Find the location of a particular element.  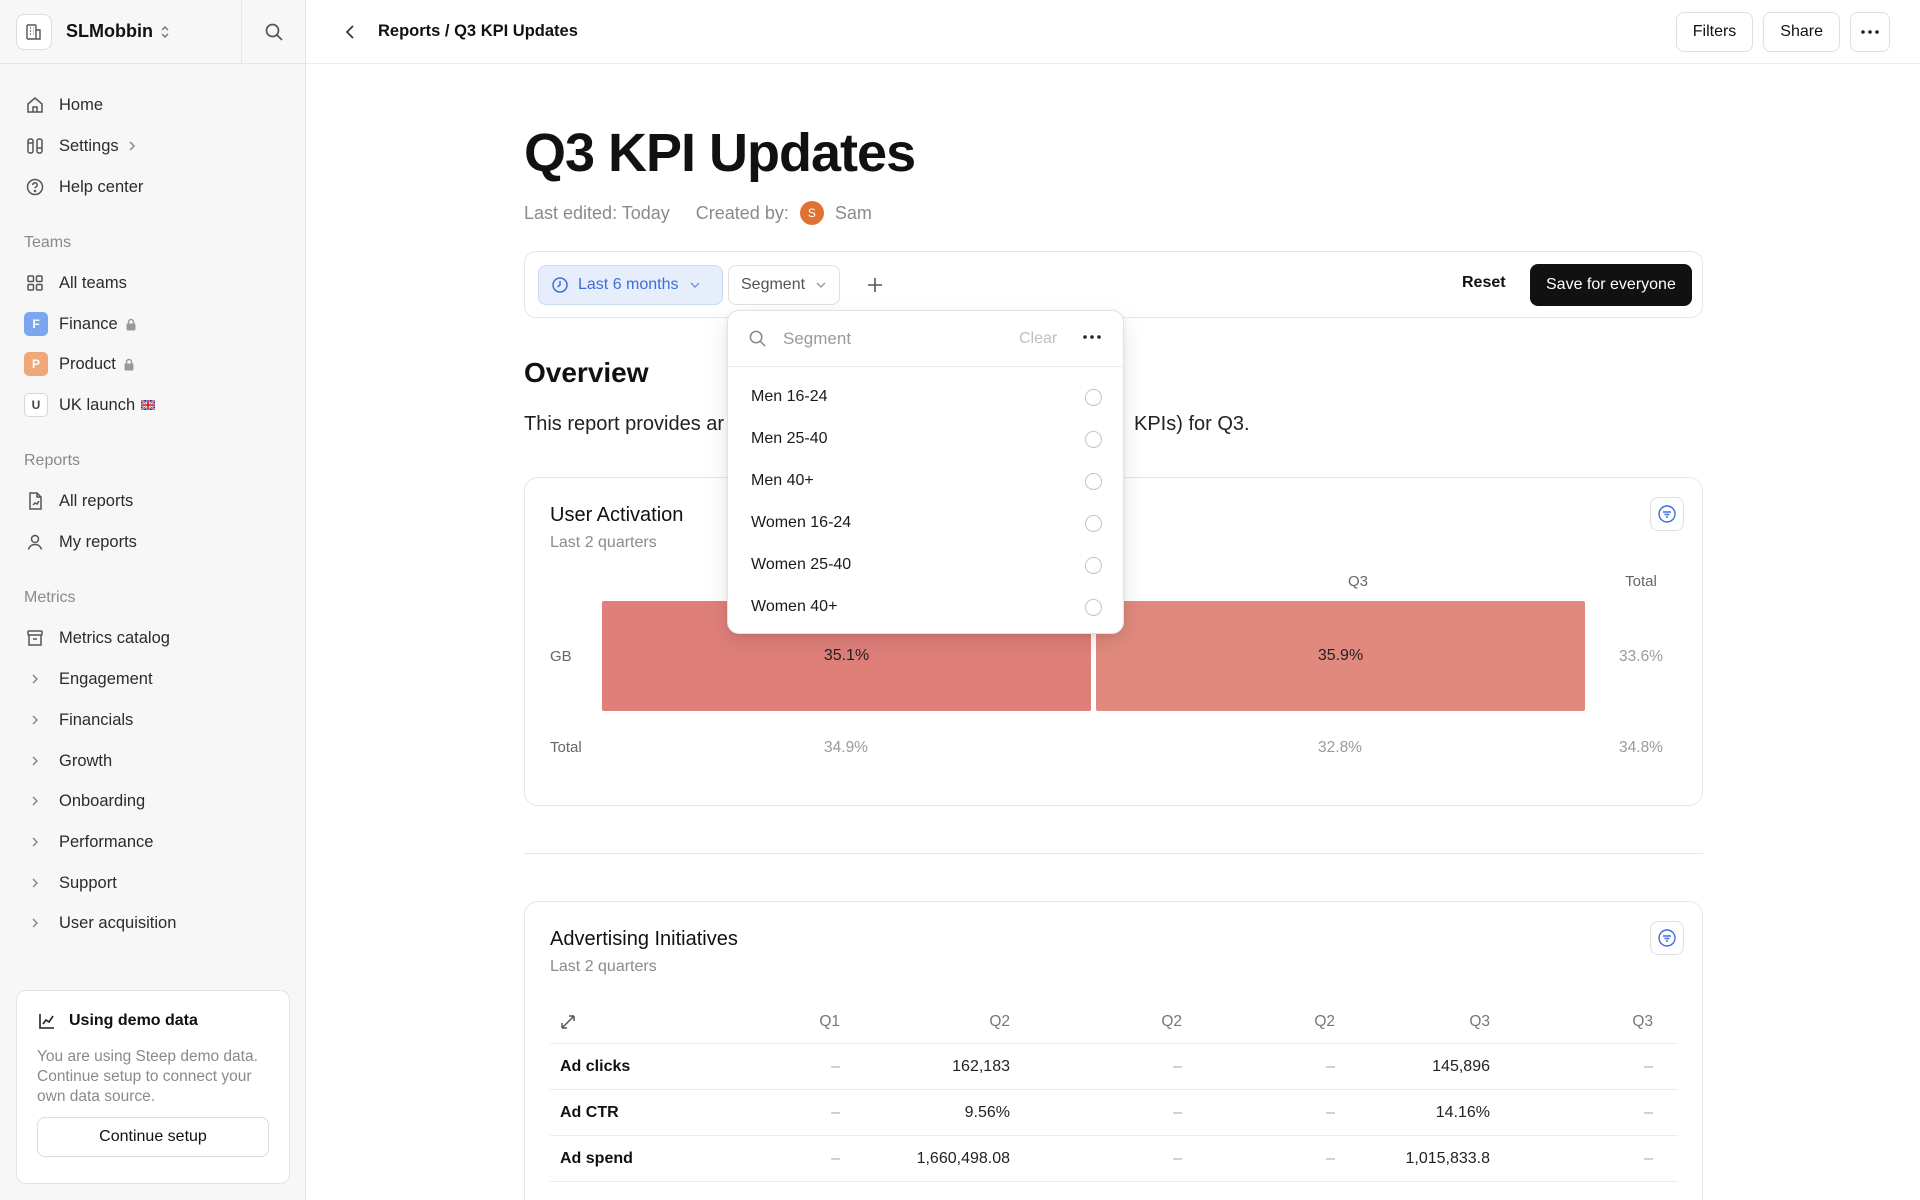

segment-option: Men 25-40 is located at coordinates (925, 439).